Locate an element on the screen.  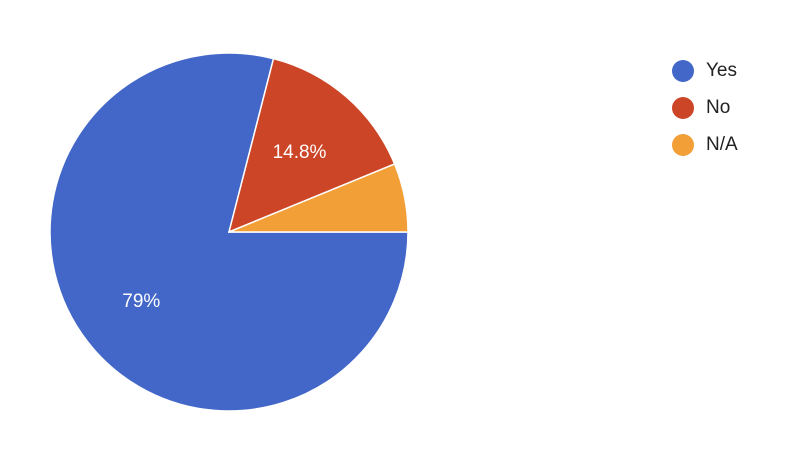
legend-label-na: N/A is located at coordinates (722, 144).